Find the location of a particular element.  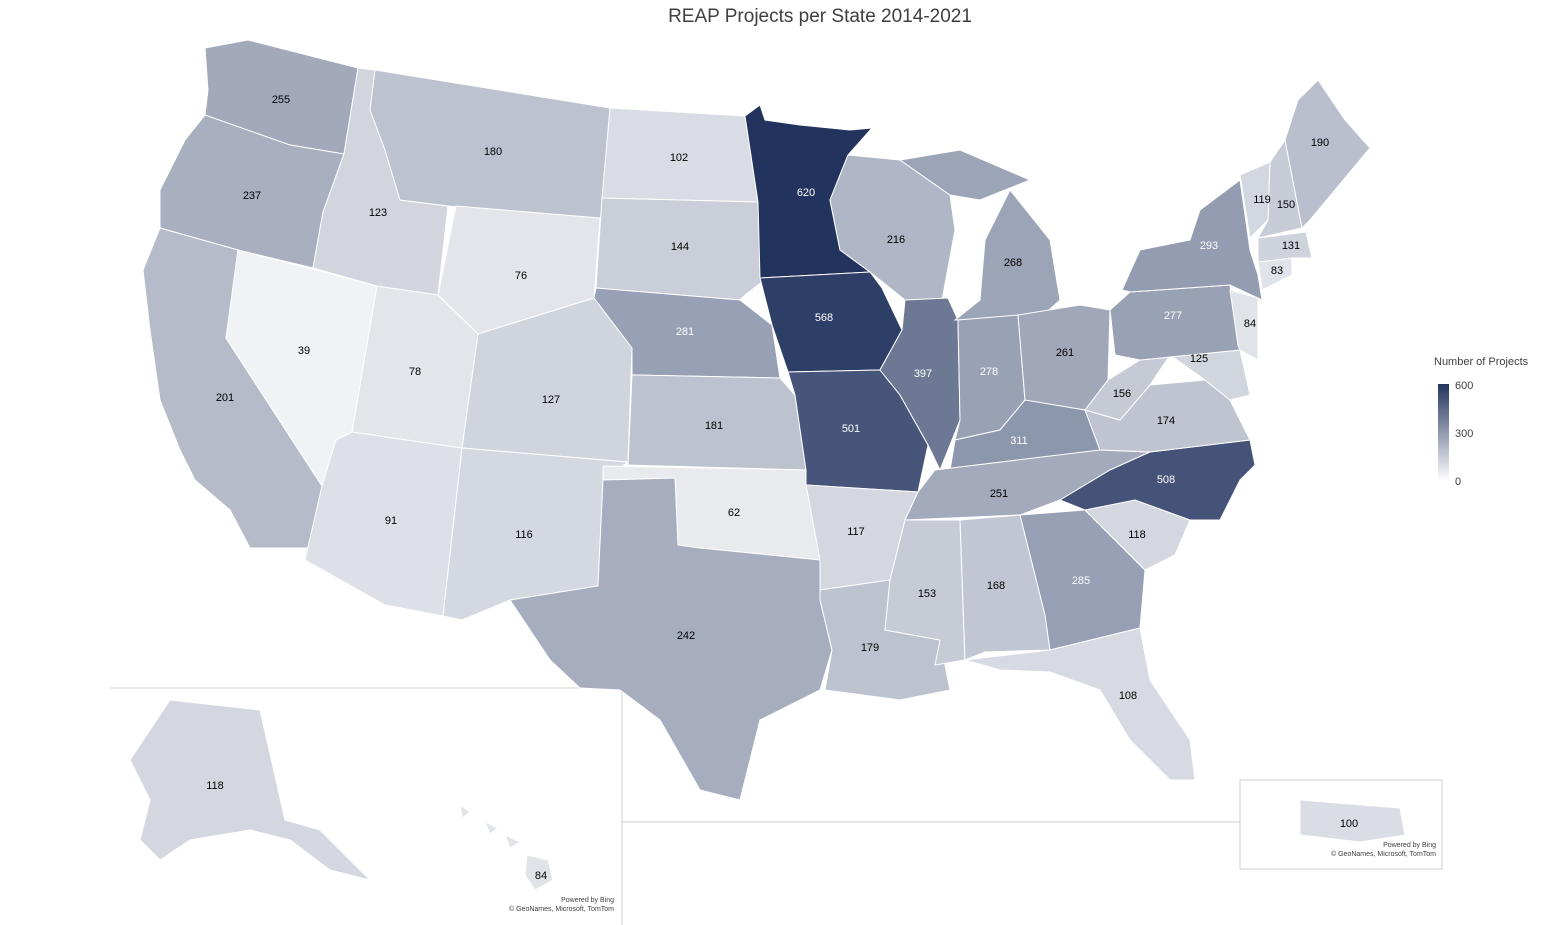

state-value-label-az: 91 is located at coordinates (391, 521).